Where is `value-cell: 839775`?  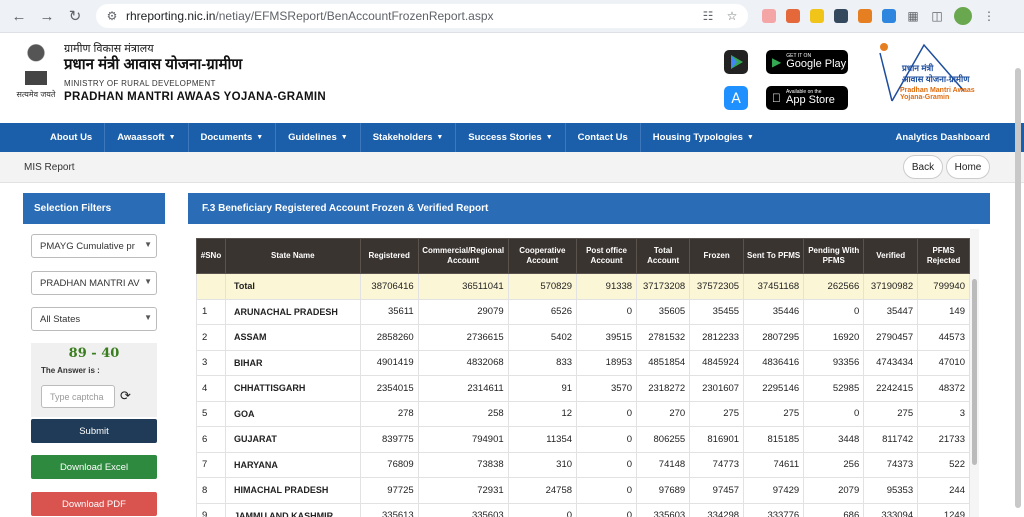 value-cell: 839775 is located at coordinates (389, 439).